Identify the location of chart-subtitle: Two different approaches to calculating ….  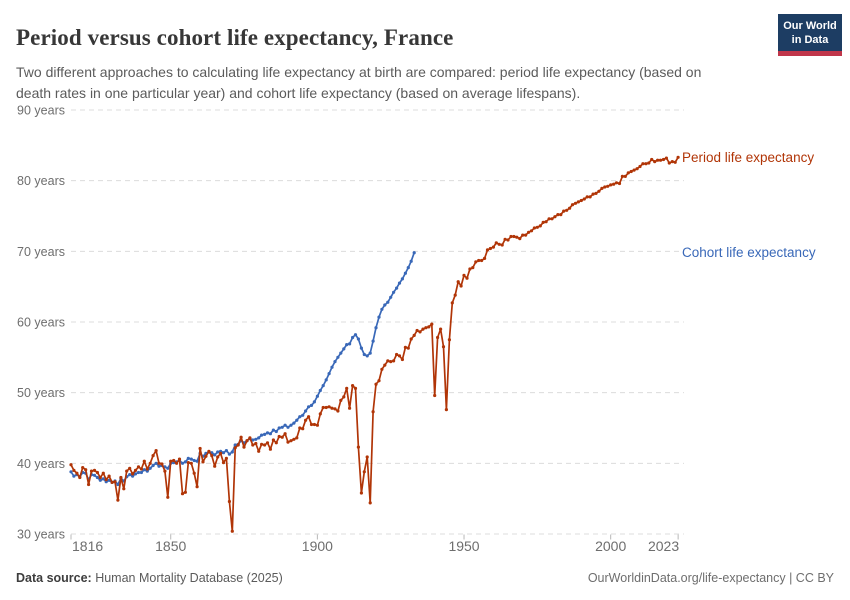
(359, 82).